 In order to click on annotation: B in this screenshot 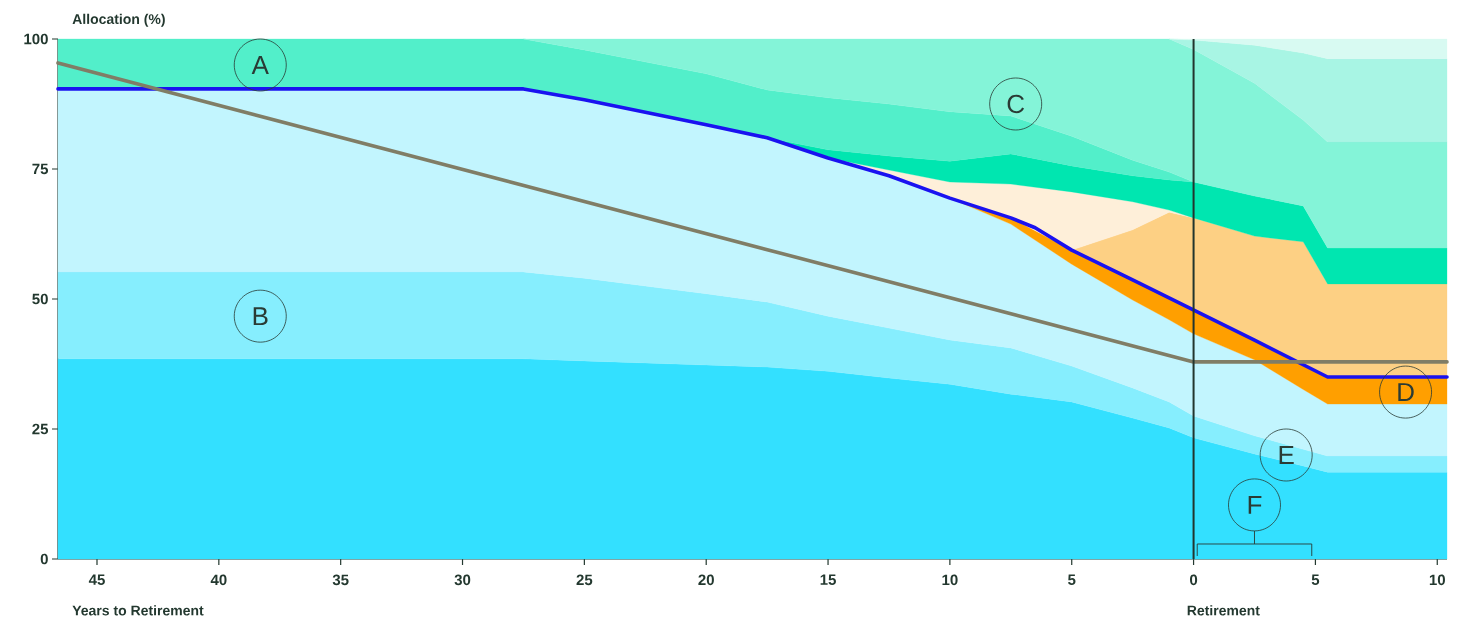, I will do `click(260, 316)`.